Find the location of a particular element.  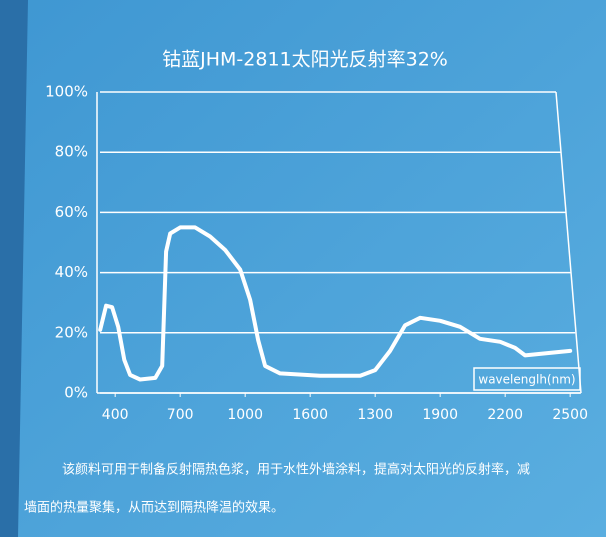

y-tick-label: 0% is located at coordinates (76, 393).